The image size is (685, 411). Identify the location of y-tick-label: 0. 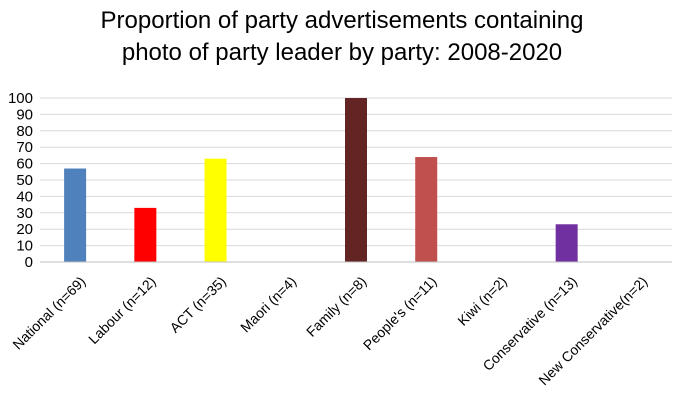
(29, 262).